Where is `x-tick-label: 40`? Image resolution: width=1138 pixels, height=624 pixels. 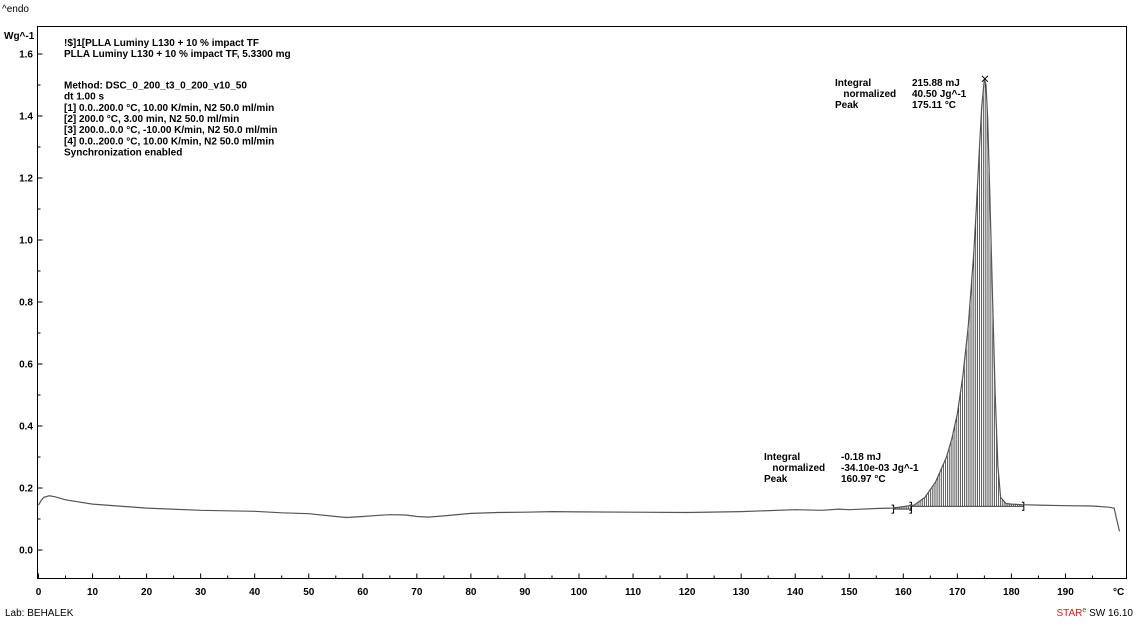
x-tick-label: 40 is located at coordinates (255, 592).